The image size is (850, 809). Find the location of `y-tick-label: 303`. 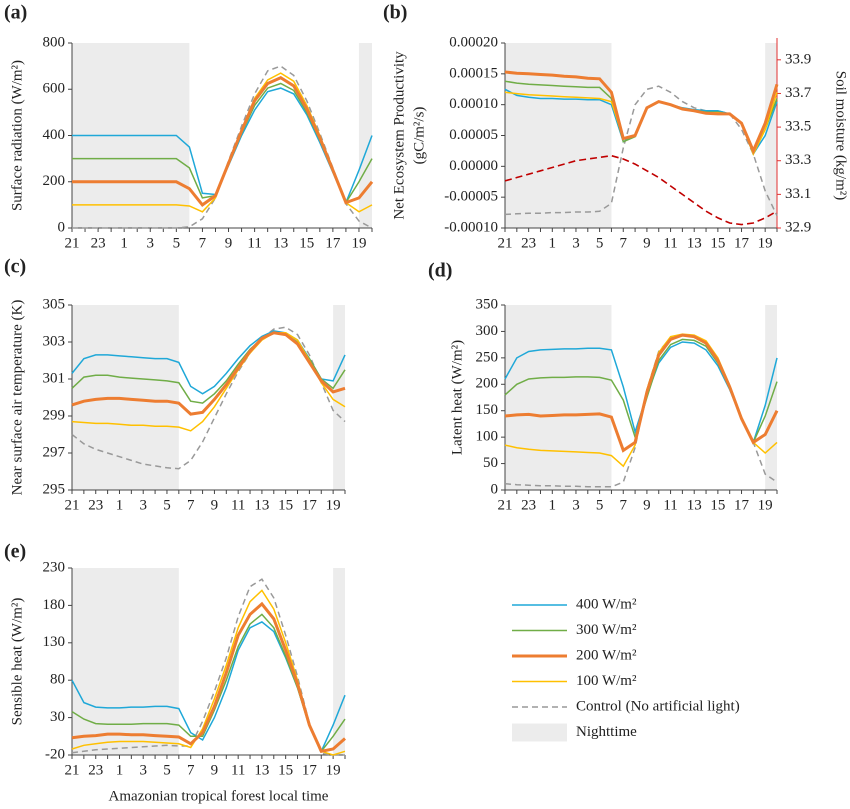

y-tick-label: 303 is located at coordinates (54, 341).